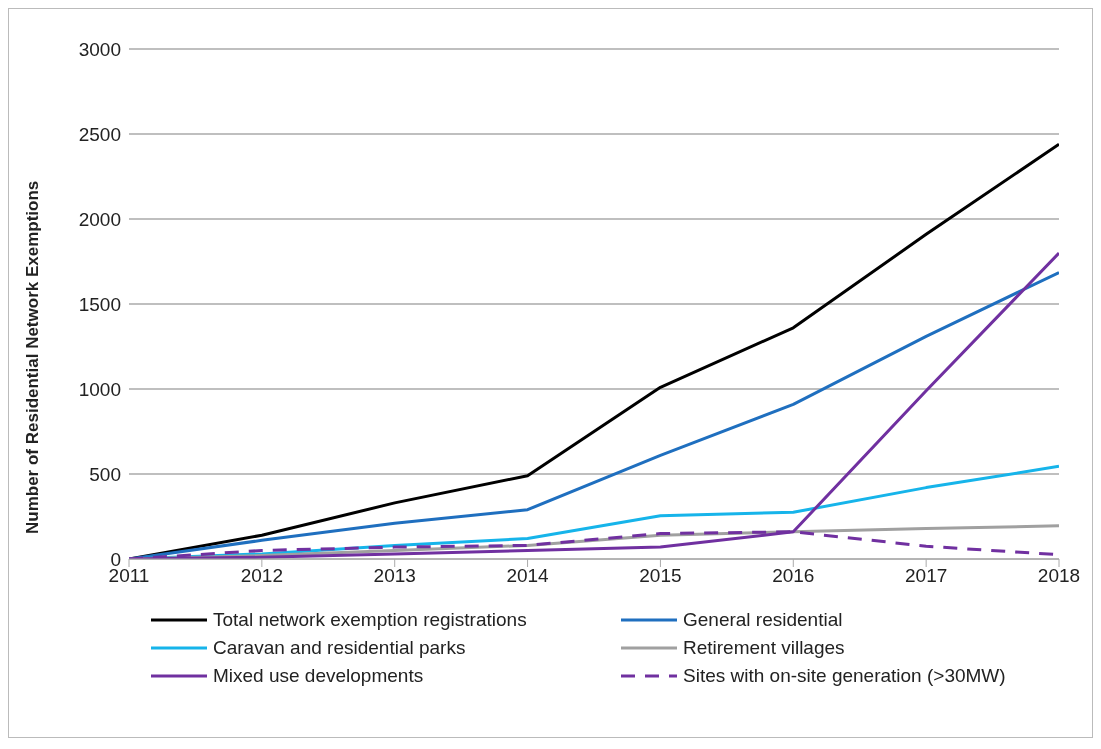  Describe the element at coordinates (763, 620) in the screenshot. I see `legend-label: General residential` at that location.